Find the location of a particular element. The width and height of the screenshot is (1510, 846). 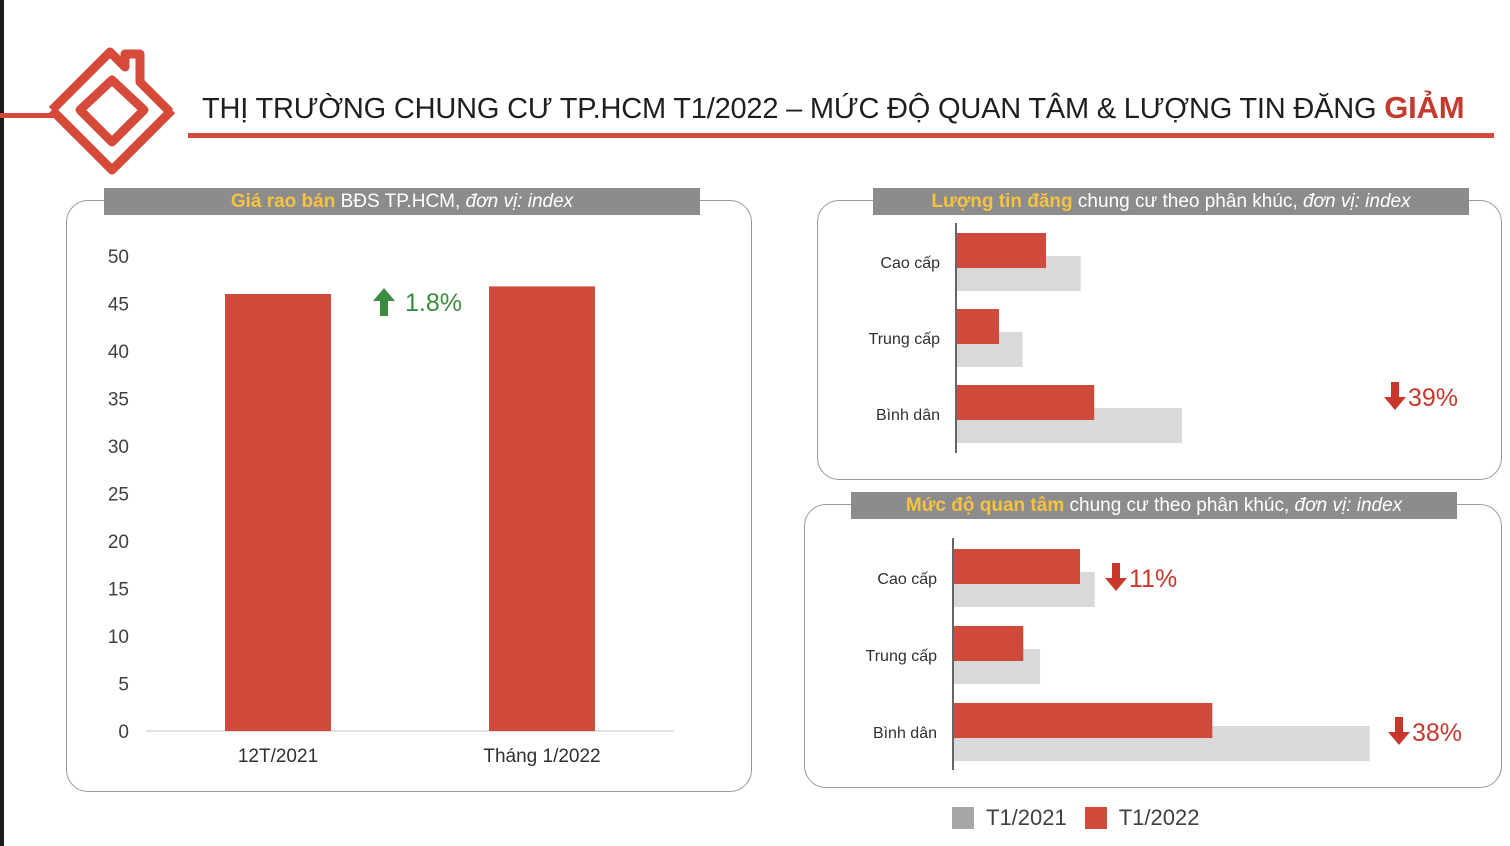

price-header-unit: đơn vị: index is located at coordinates (519, 201).